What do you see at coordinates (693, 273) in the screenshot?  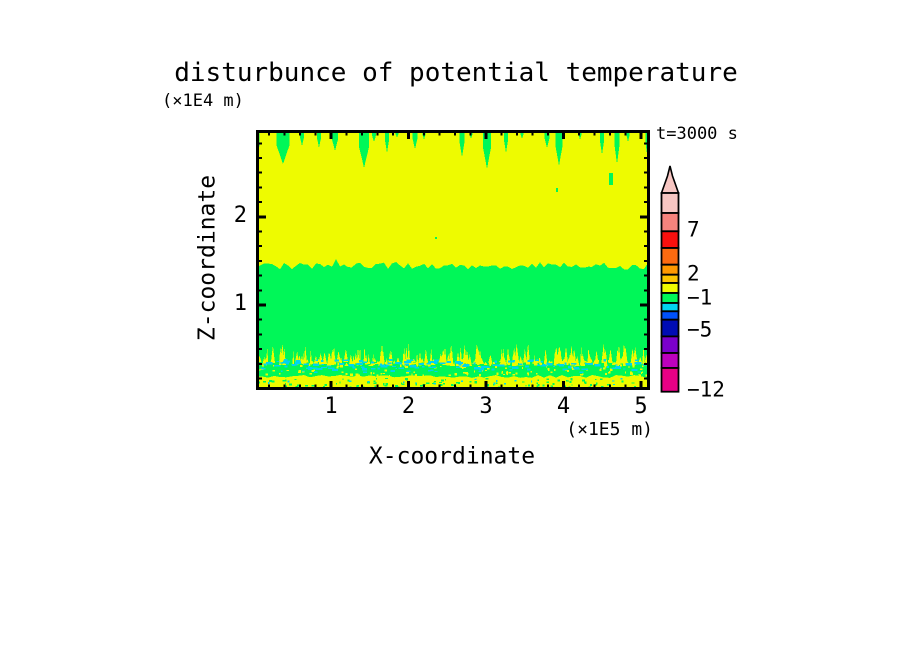 I see `colorbar-label: 2` at bounding box center [693, 273].